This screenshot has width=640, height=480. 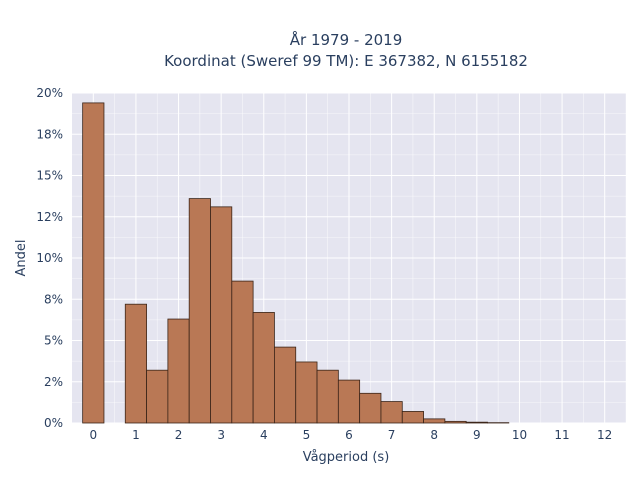 What do you see at coordinates (307, 435) in the screenshot?
I see `x-tick-label: 5` at bounding box center [307, 435].